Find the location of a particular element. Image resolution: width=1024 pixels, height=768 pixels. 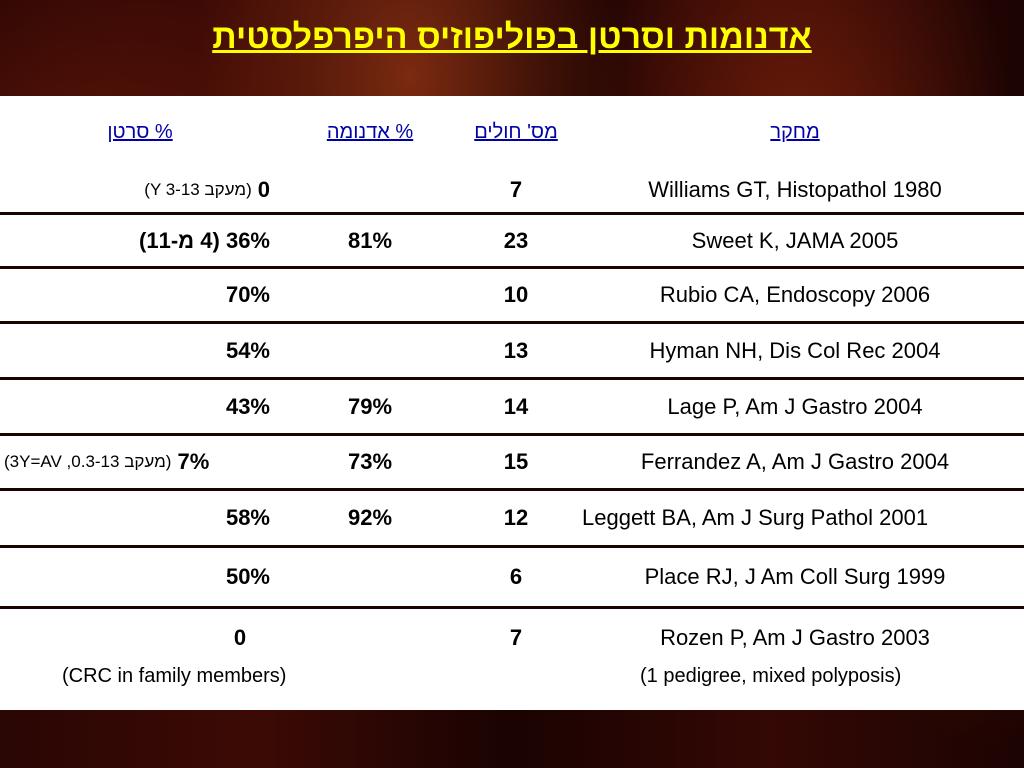

study-note: (1 pedigree, mixed polyposis) is located at coordinates (771, 676).